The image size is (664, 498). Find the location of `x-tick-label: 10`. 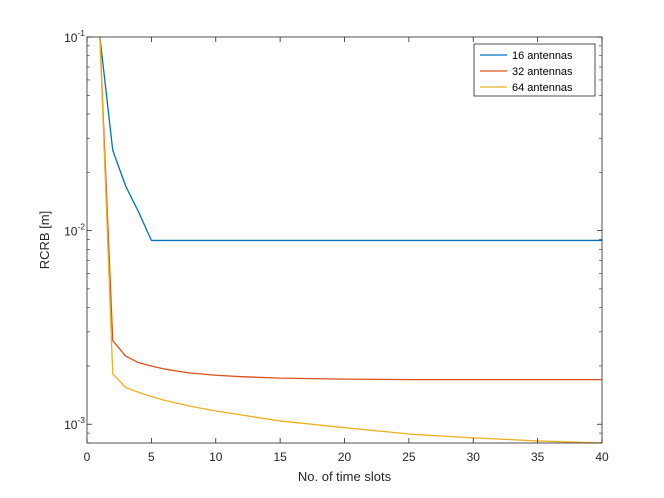

x-tick-label: 10 is located at coordinates (216, 457).